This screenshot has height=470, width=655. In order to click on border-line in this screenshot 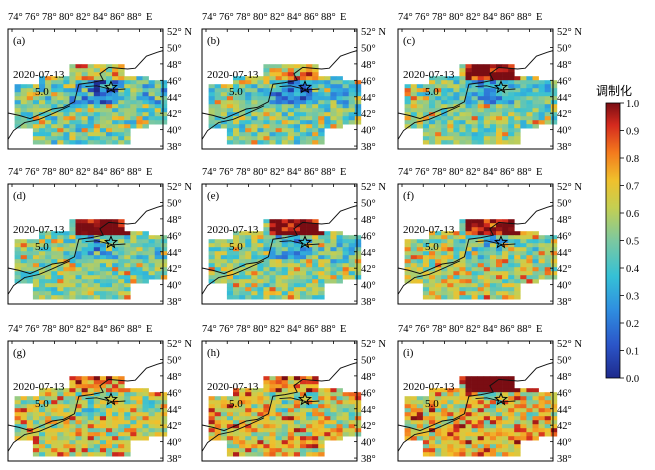, I will do `click(233, 434)`.